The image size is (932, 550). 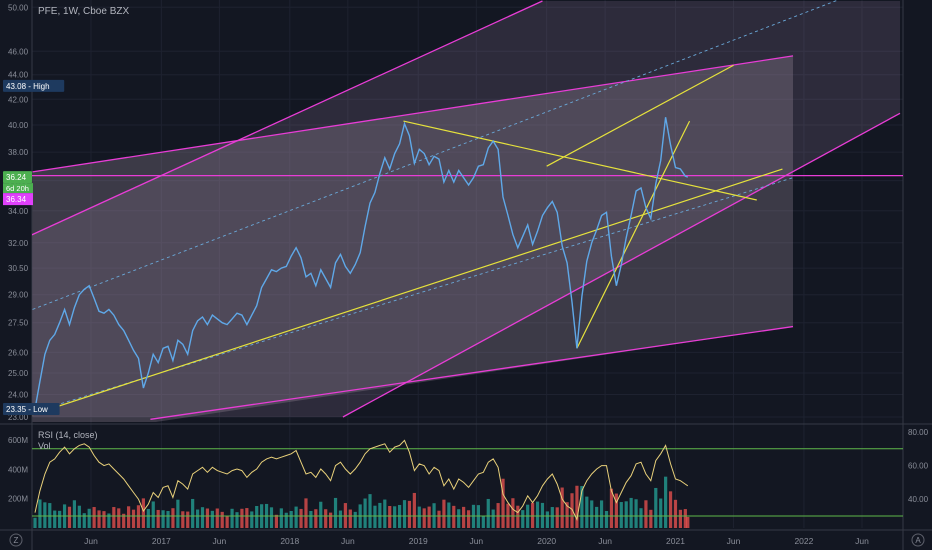 I want to click on rsi-title: RSI (14, close), so click(x=68, y=435).